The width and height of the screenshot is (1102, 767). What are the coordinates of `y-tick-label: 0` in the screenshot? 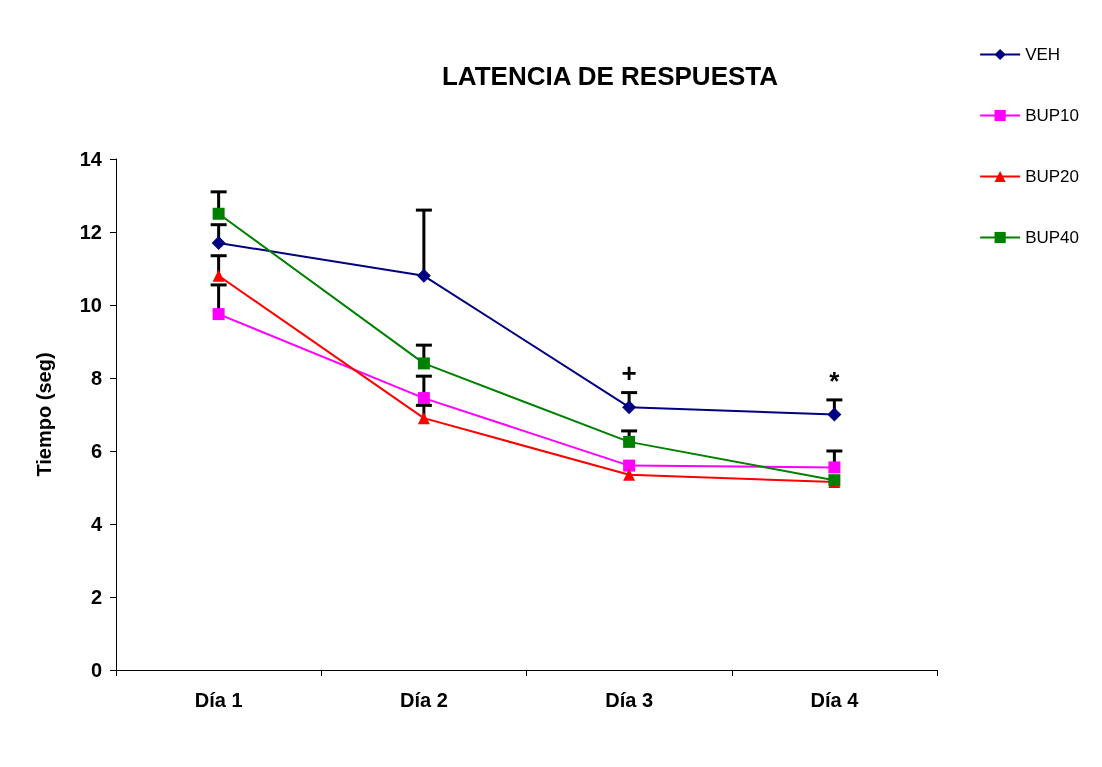 It's located at (96, 670).